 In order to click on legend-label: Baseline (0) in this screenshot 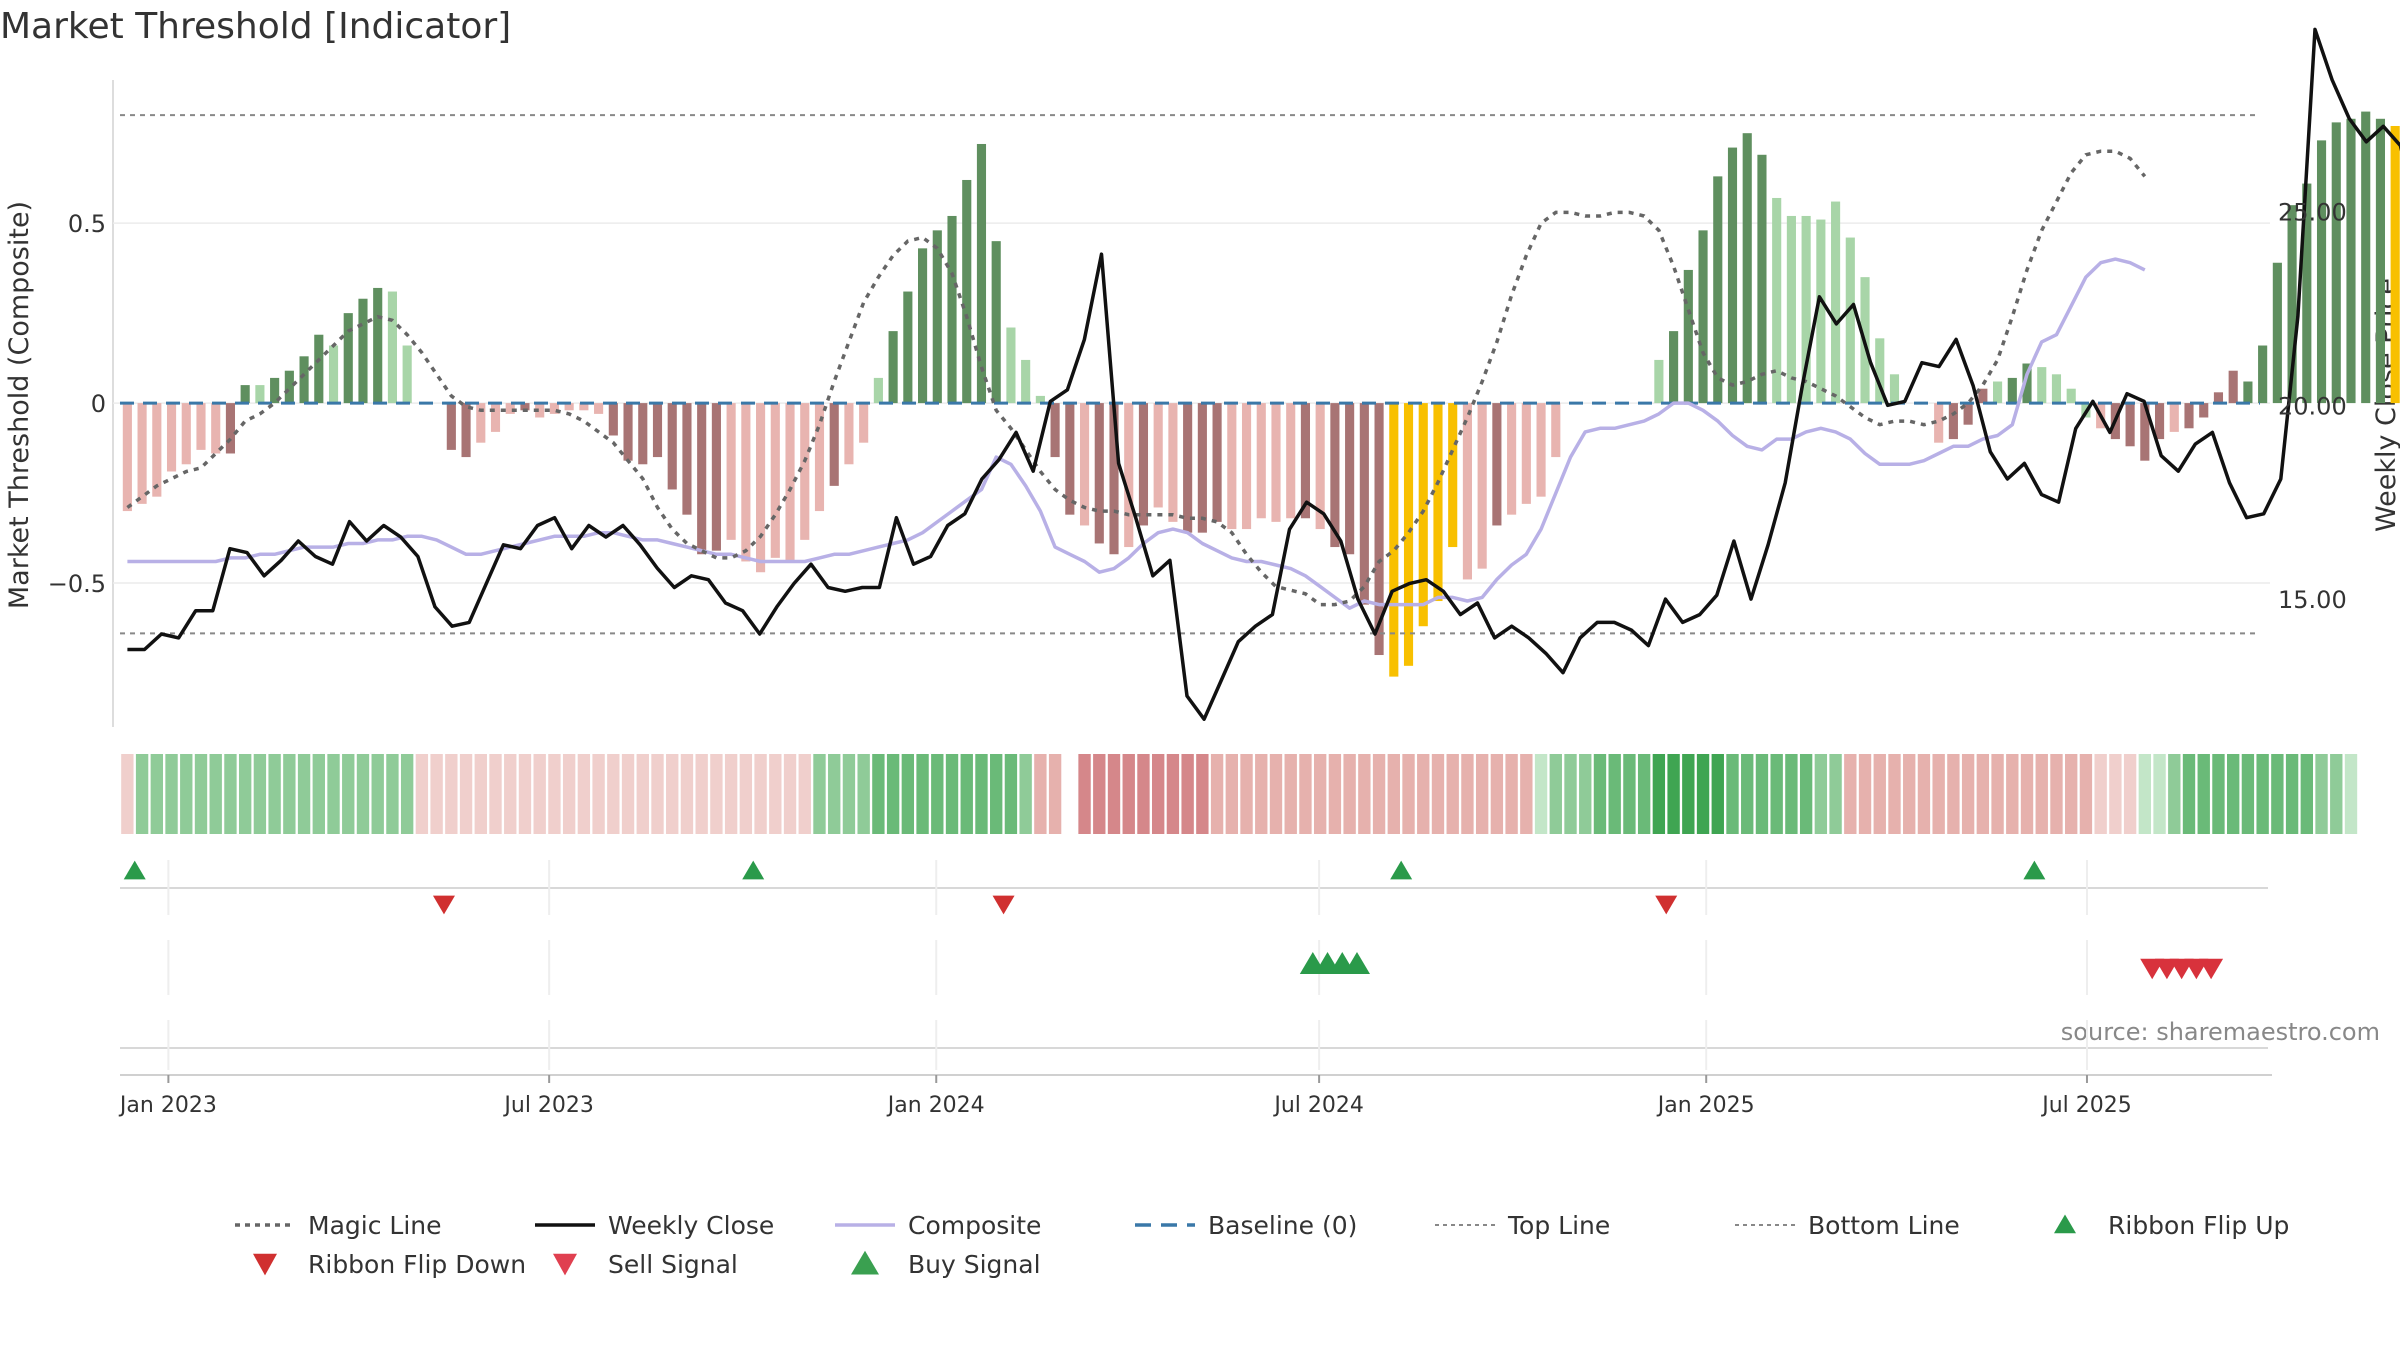, I will do `click(1282, 1225)`.